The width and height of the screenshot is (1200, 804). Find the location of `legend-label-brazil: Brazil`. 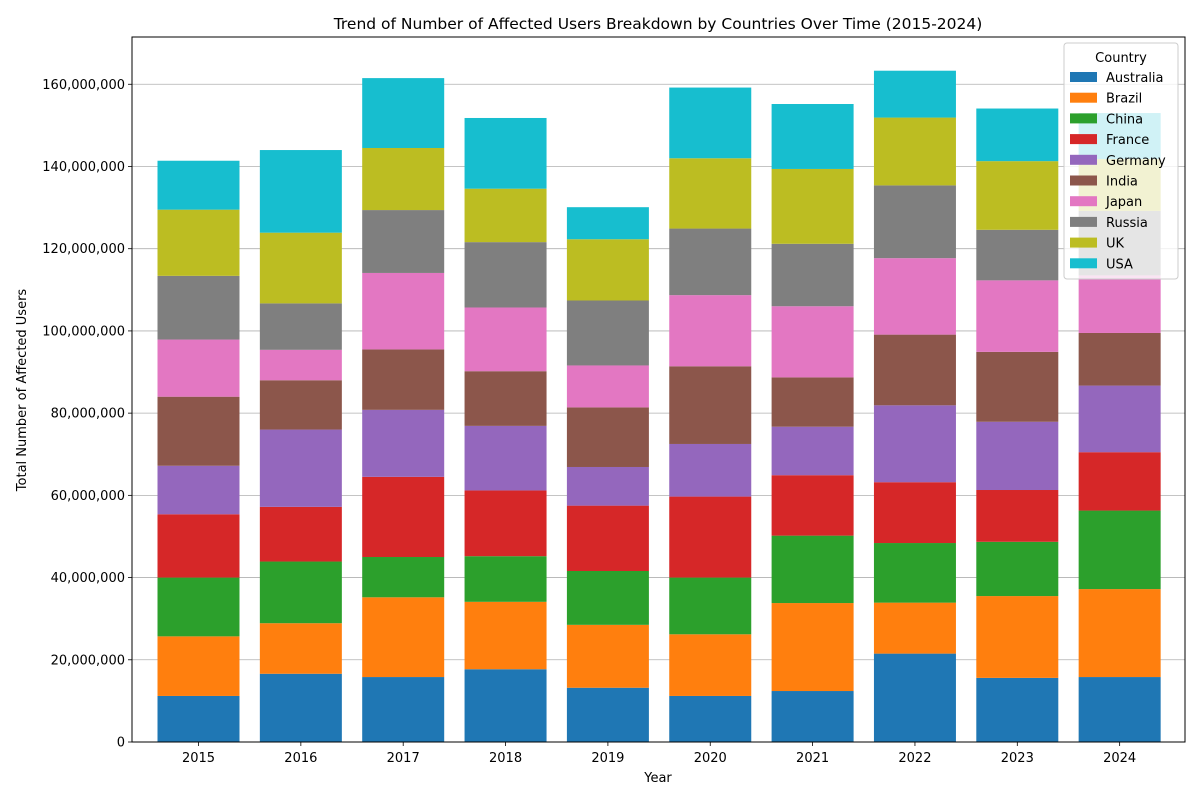

legend-label-brazil: Brazil is located at coordinates (1124, 99).